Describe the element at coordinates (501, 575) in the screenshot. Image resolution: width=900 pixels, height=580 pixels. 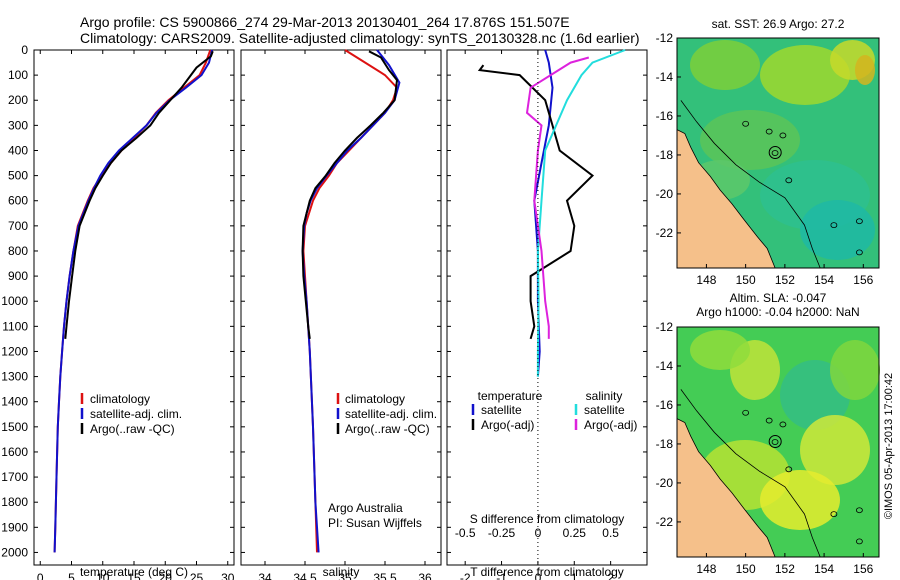
I see `x-tick-label-differences: -1` at that location.